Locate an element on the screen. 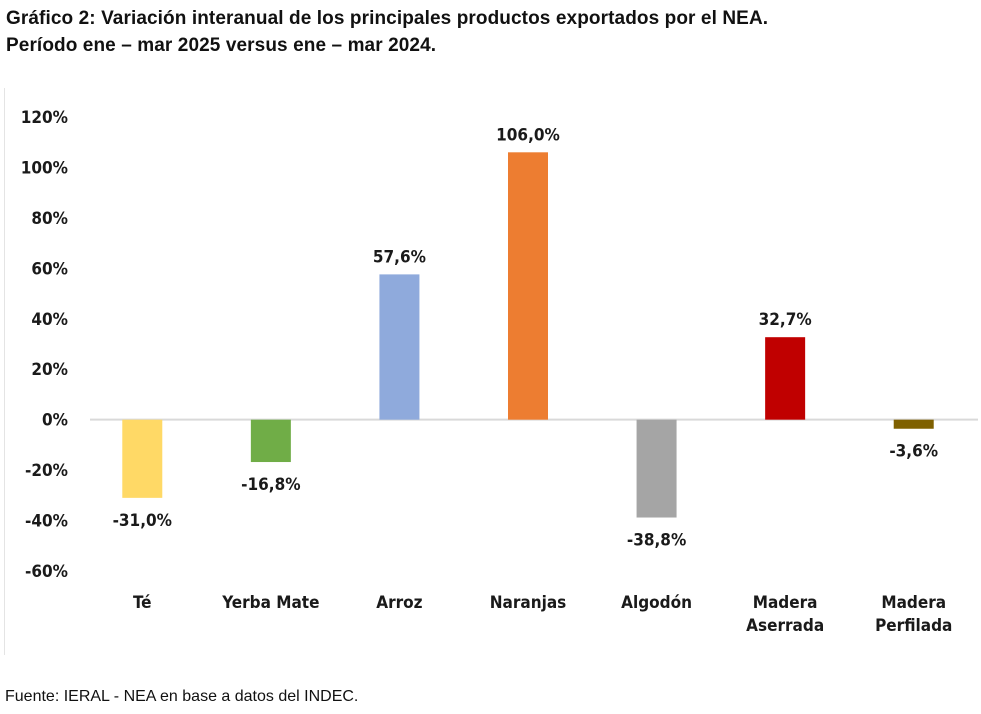 Image resolution: width=981 pixels, height=714 pixels. category-label: Yerba Mate is located at coordinates (270, 603).